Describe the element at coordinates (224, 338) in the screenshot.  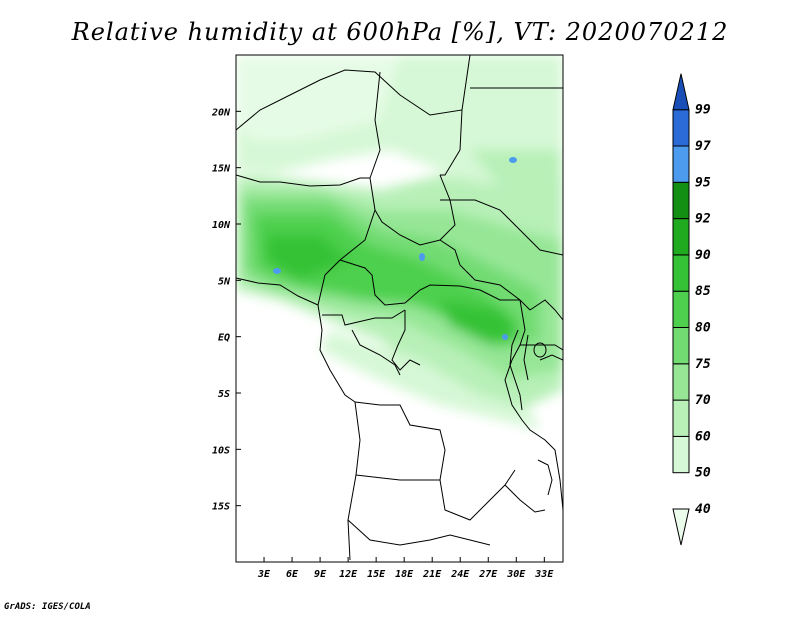
I see `lat-tick-label: EQ` at that location.